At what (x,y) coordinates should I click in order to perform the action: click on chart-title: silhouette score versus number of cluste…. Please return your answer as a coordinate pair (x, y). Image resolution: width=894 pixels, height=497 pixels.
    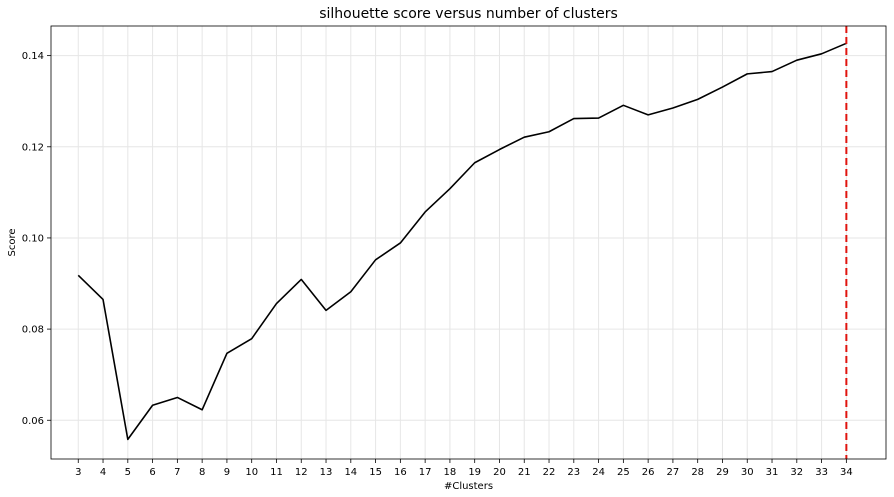
    Looking at the image, I should click on (468, 14).